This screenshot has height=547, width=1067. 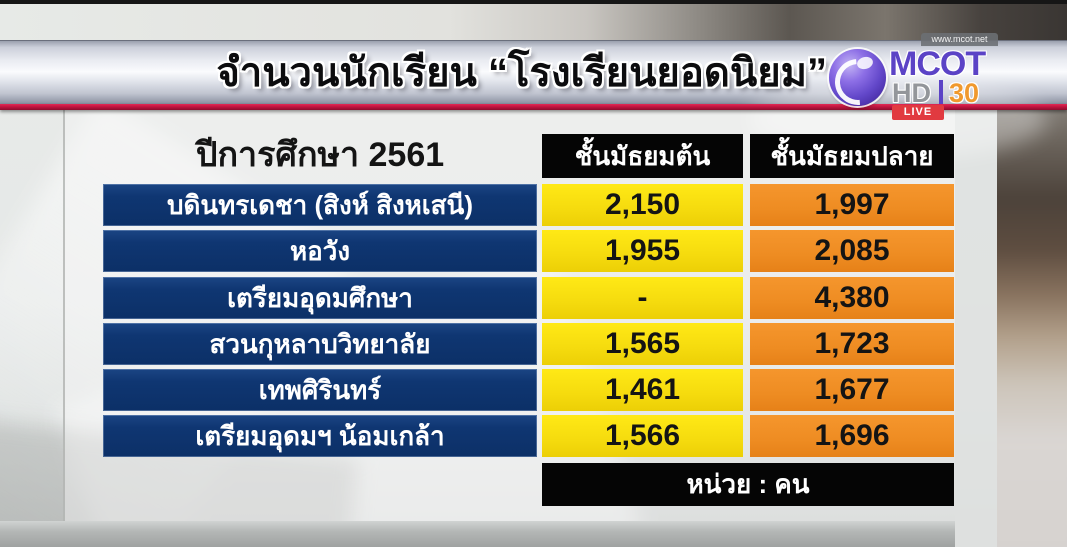 I want to click on live-badge: LIVE, so click(x=918, y=112).